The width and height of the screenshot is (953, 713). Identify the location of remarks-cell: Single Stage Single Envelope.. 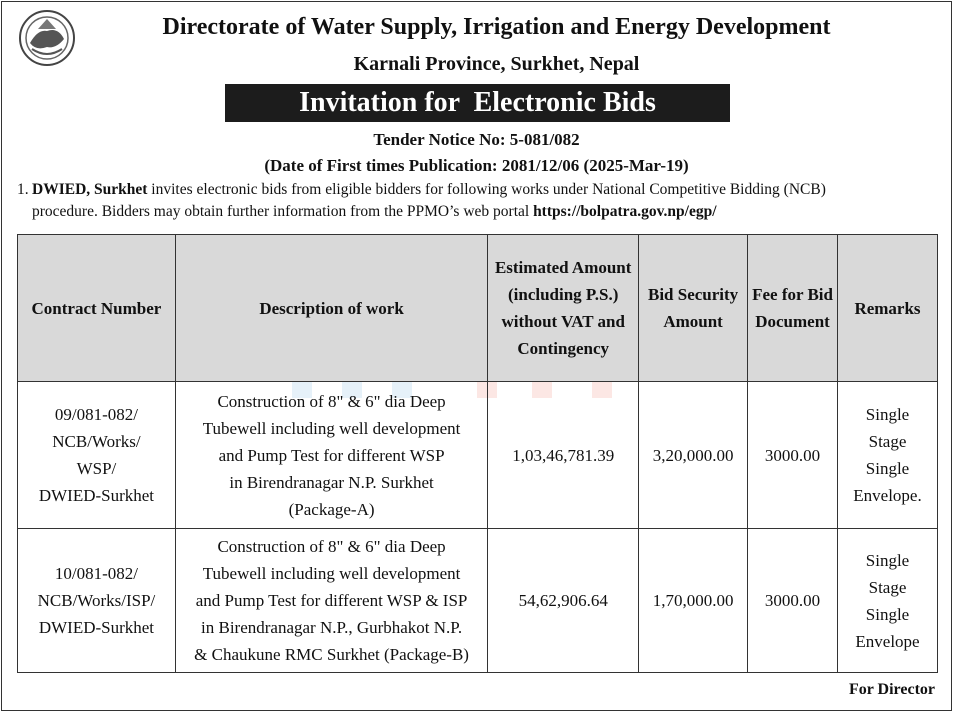
(887, 455).